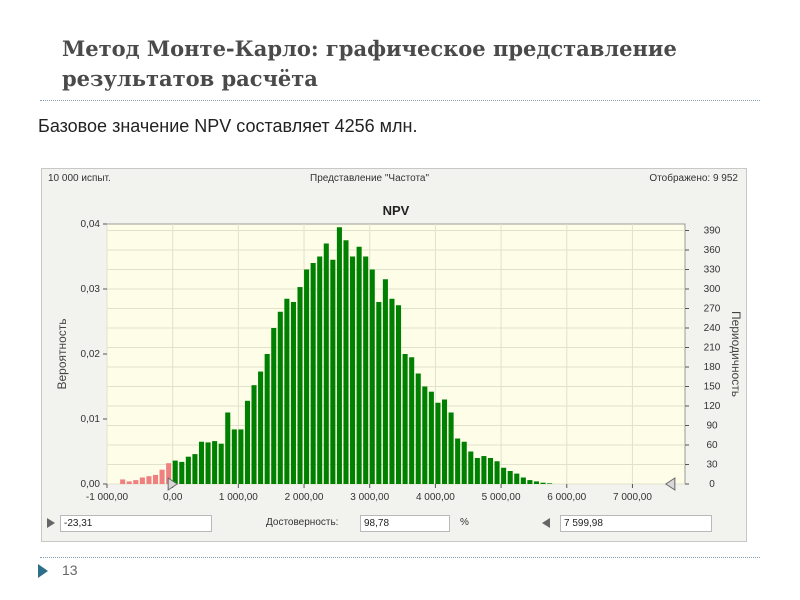  Describe the element at coordinates (546, 523) in the screenshot. I see `right-arrow-icon` at that location.